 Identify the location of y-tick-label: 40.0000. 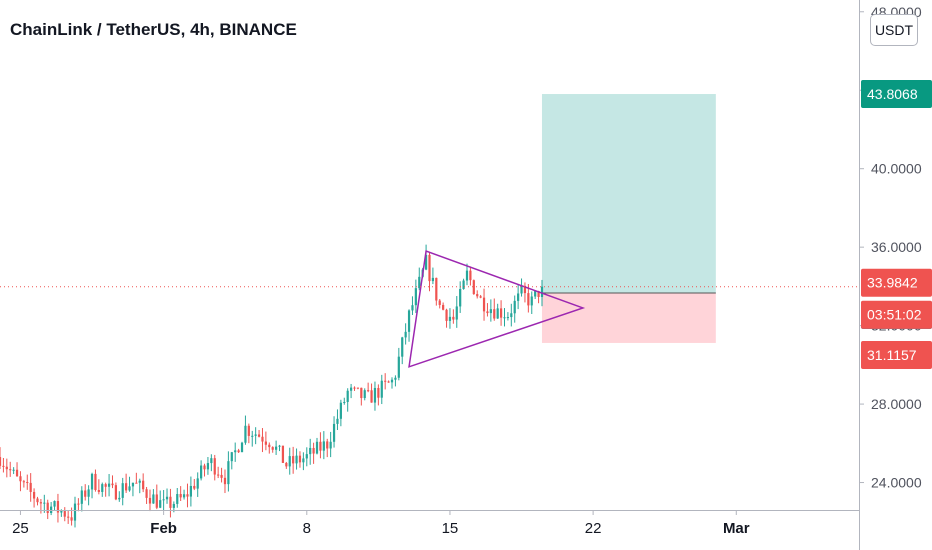
(896, 169).